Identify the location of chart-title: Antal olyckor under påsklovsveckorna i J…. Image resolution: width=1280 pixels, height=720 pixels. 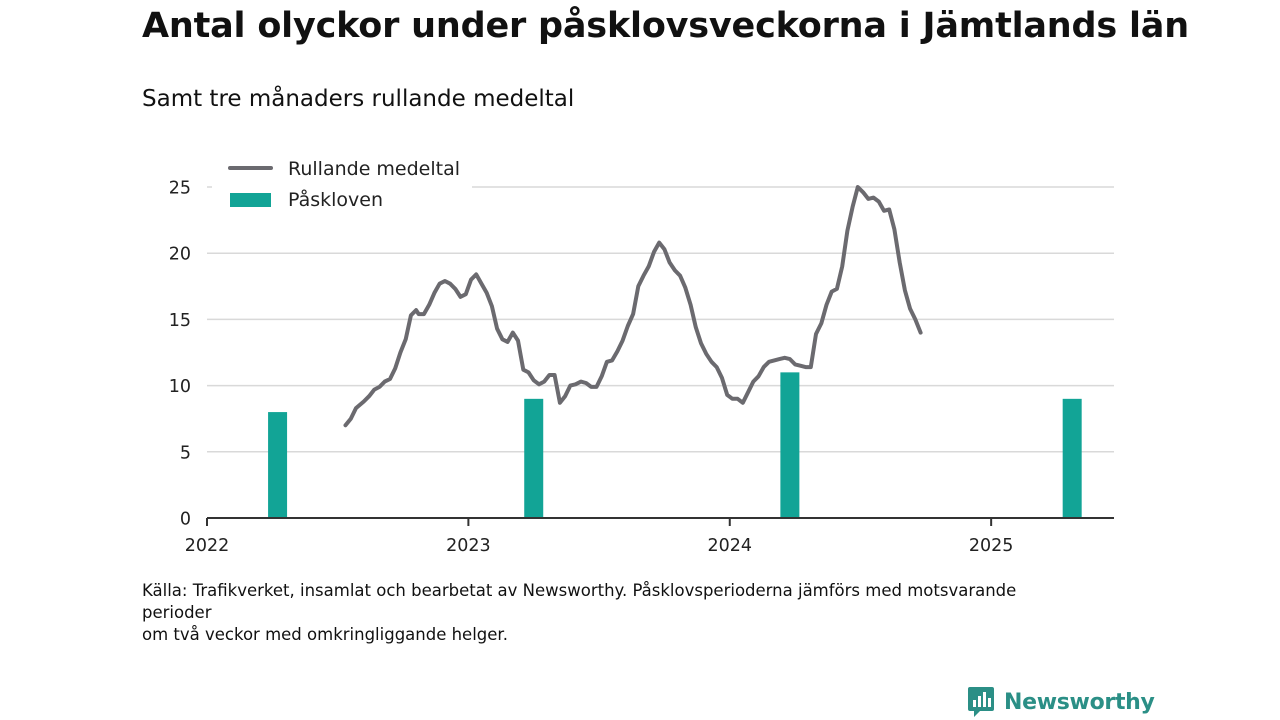
(665, 26).